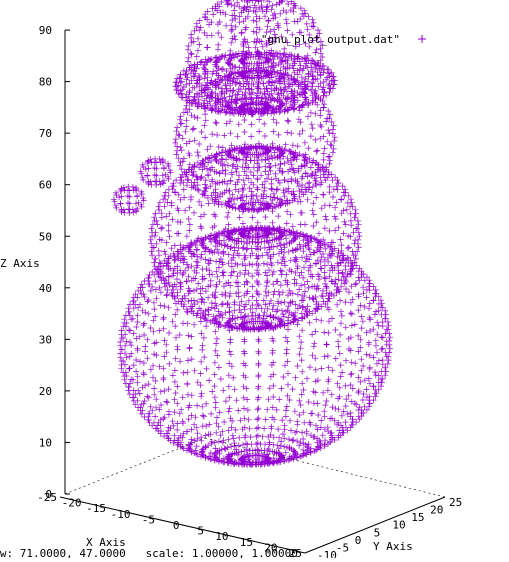  Describe the element at coordinates (72, 503) in the screenshot. I see `x-tick-label: -20` at that location.